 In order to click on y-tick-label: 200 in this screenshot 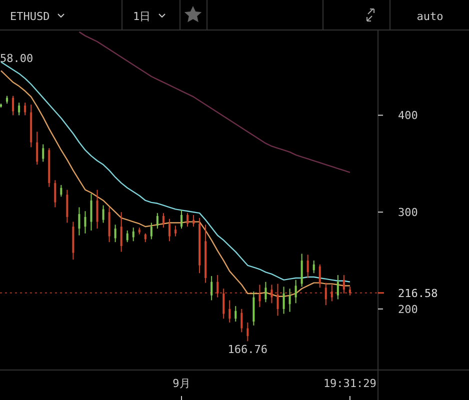, I will do `click(408, 309)`.